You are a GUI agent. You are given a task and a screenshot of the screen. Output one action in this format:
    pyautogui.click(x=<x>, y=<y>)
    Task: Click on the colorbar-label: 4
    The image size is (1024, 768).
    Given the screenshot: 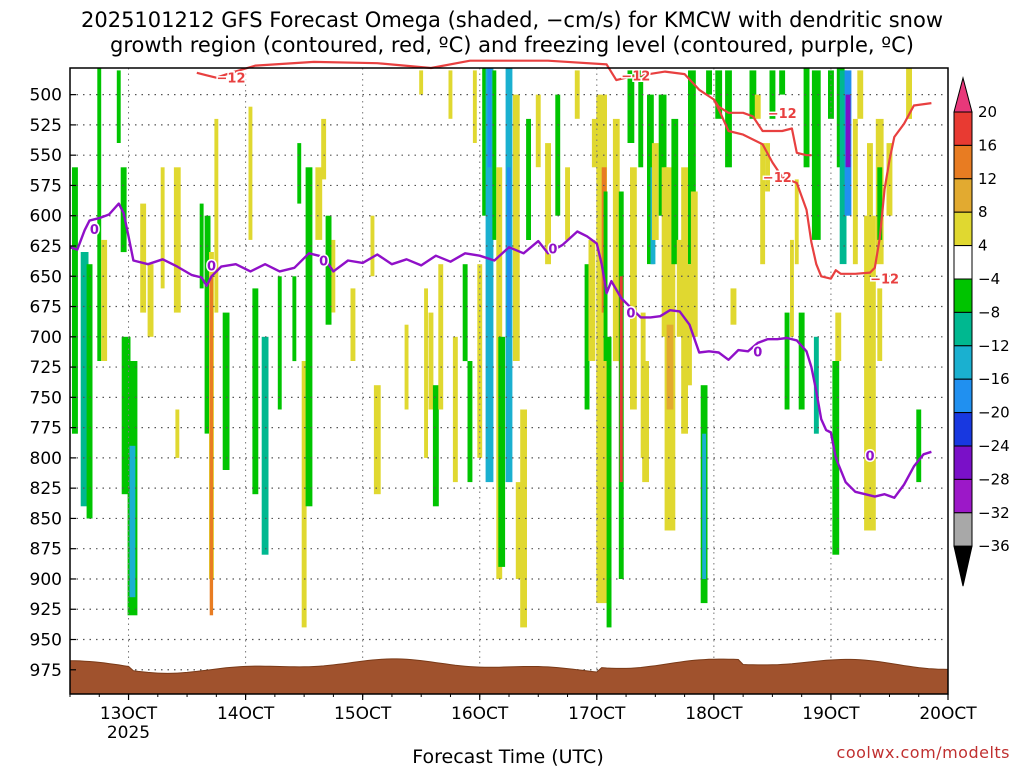 What is the action you would take?
    pyautogui.click(x=983, y=246)
    